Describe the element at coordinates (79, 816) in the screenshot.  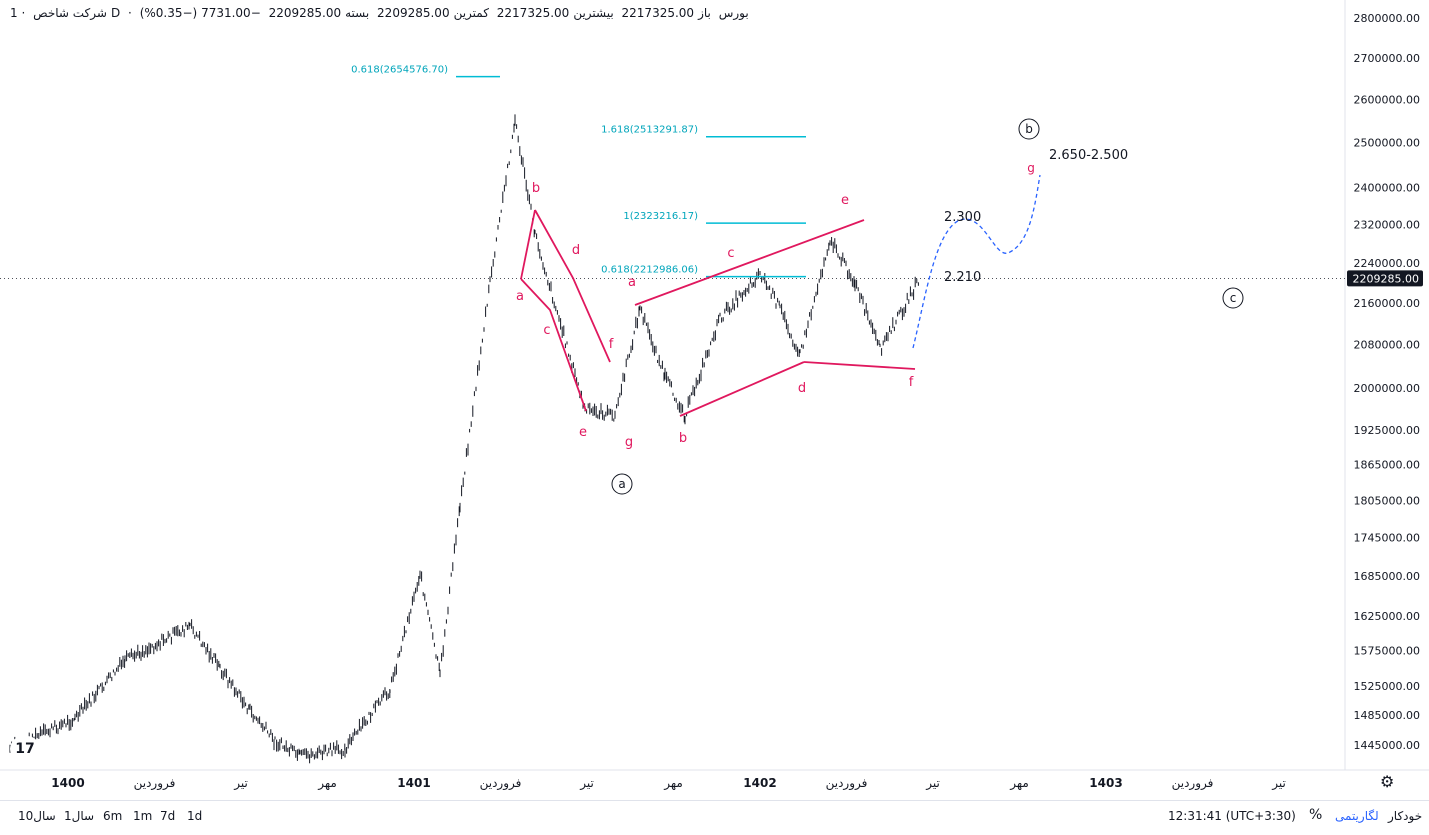
I see `range-1y-button: 1سال` at that location.